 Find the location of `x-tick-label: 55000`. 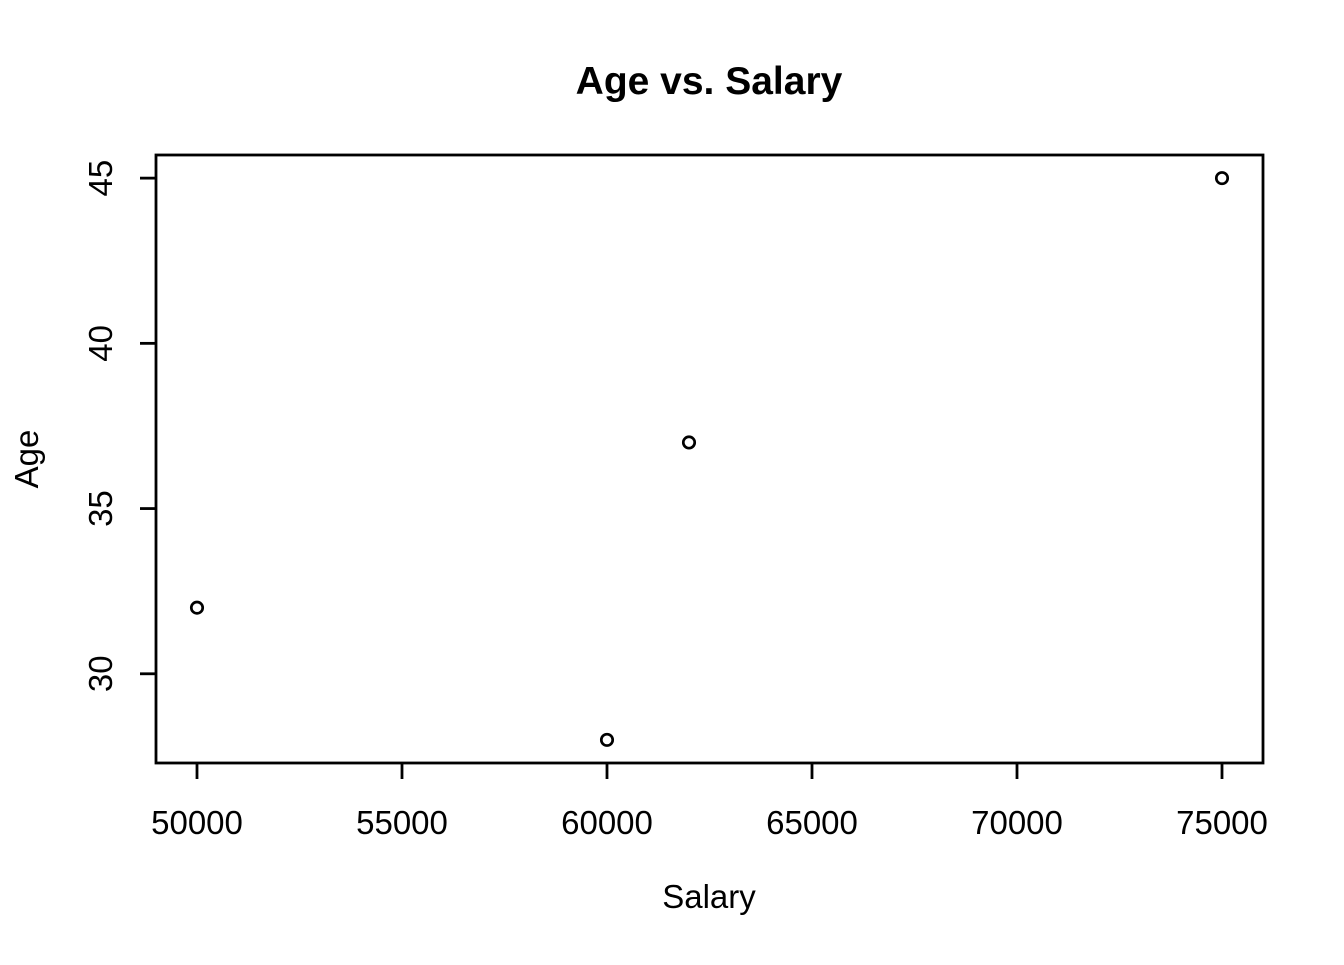

x-tick-label: 55000 is located at coordinates (402, 822).